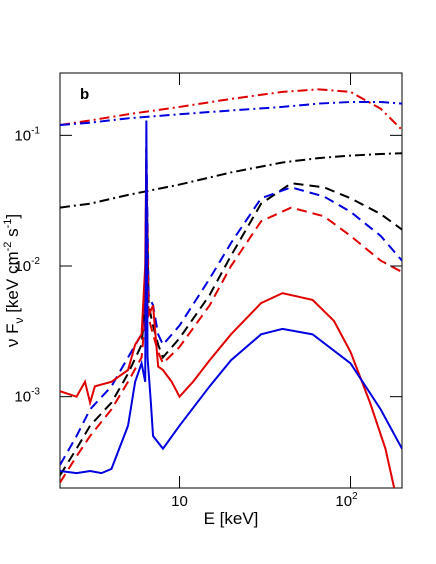 The width and height of the screenshot is (436, 564). What do you see at coordinates (8, 224) in the screenshot?
I see `y-label-part: -1` at bounding box center [8, 224].